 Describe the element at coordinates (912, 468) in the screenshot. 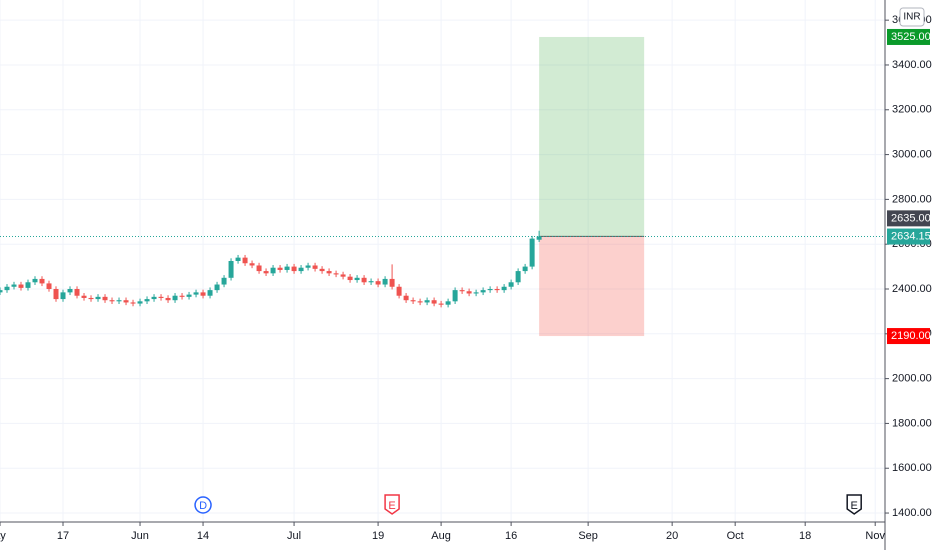

I see `y-tick-label: 1600.00` at that location.